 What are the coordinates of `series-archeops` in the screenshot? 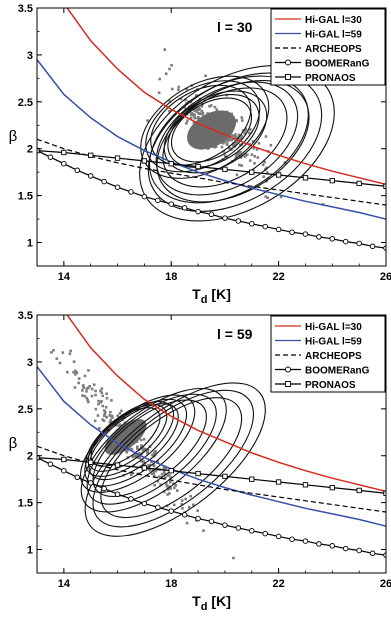 It's located at (211, 479).